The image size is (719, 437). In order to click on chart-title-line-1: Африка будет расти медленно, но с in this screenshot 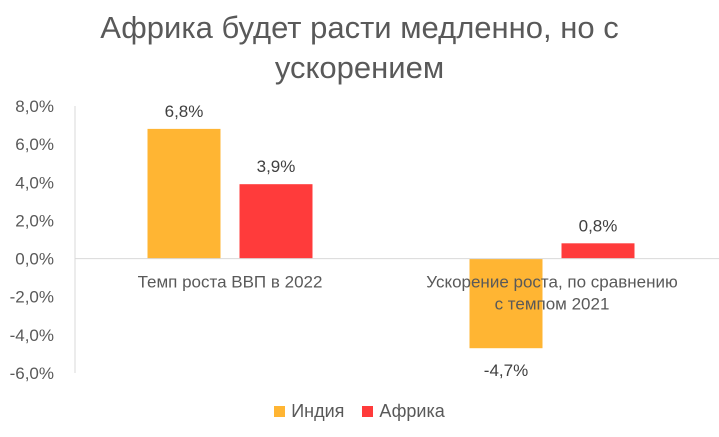, I will do `click(359, 27)`.